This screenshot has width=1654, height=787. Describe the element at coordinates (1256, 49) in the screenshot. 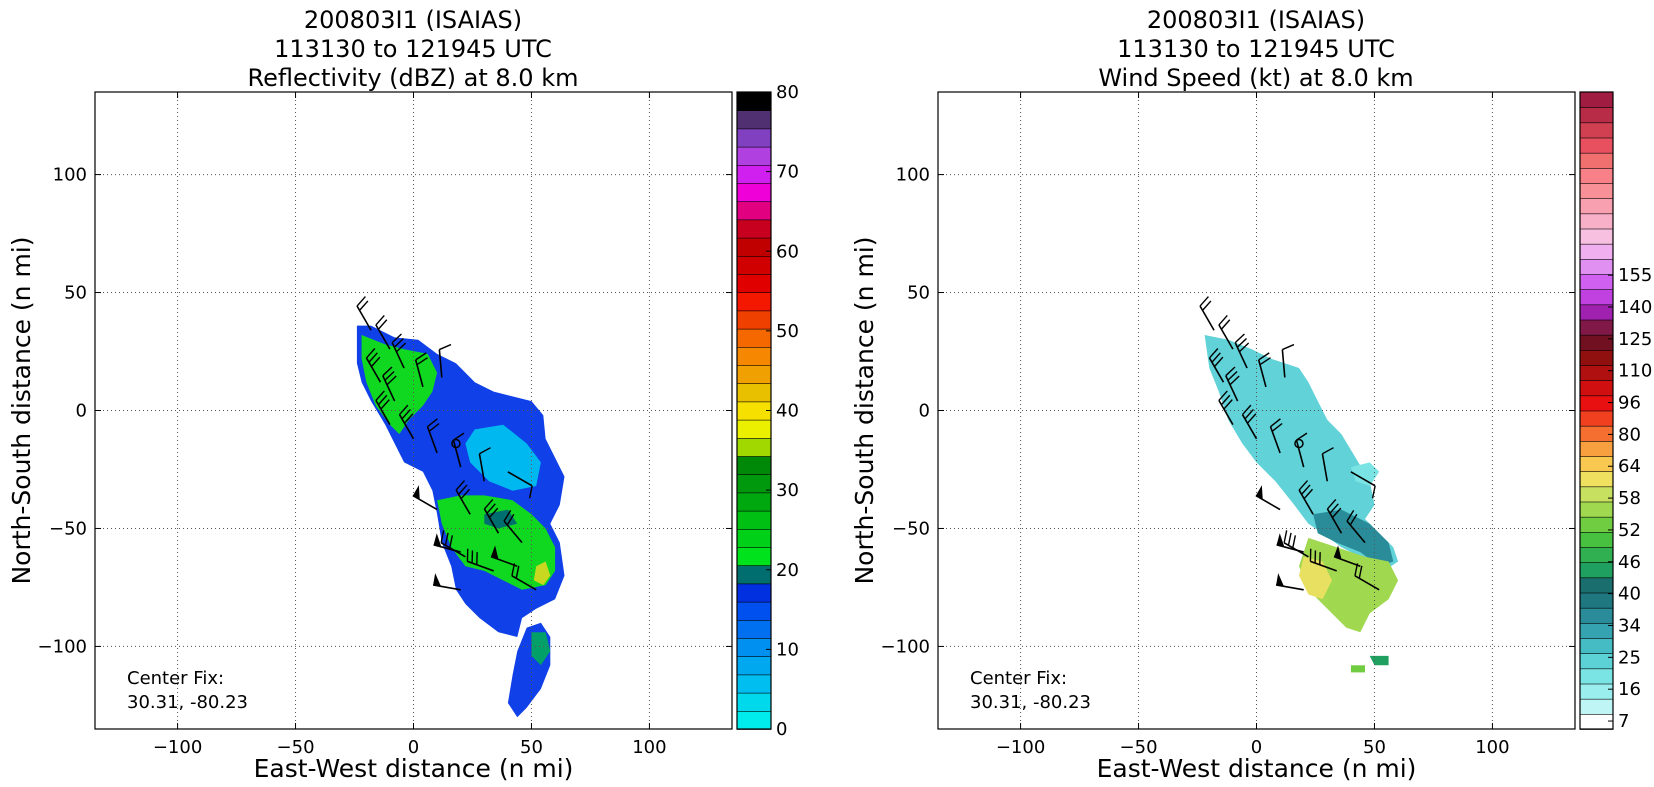

I see `chart-title-line: 113130 to 121945 UTC` at that location.